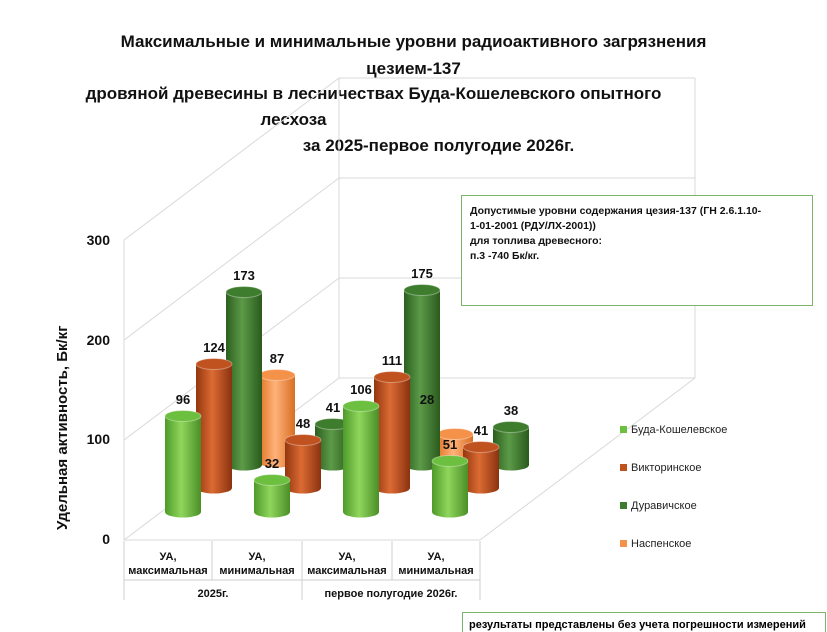 This screenshot has width=827, height=632. I want to click on limits-note-line-3: для топлива древесного:, so click(536, 241).